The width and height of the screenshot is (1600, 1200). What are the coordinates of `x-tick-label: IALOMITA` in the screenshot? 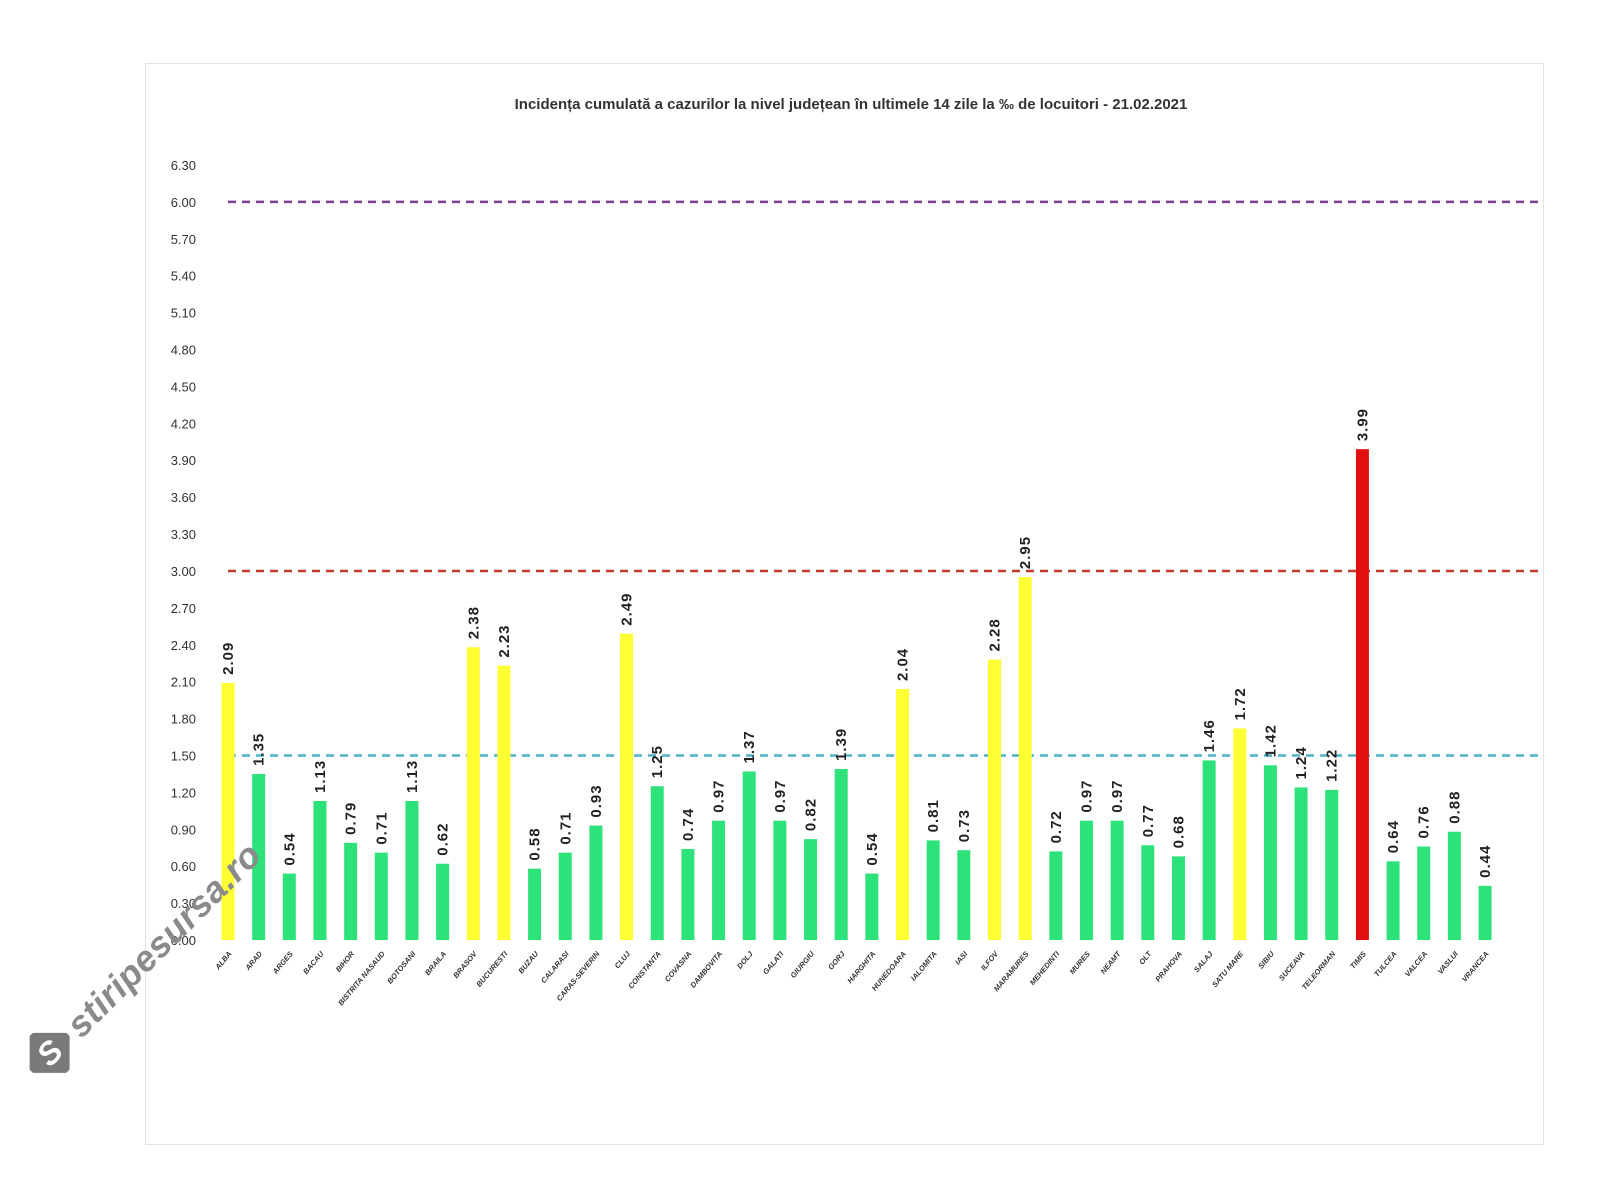 It's located at (924, 966).